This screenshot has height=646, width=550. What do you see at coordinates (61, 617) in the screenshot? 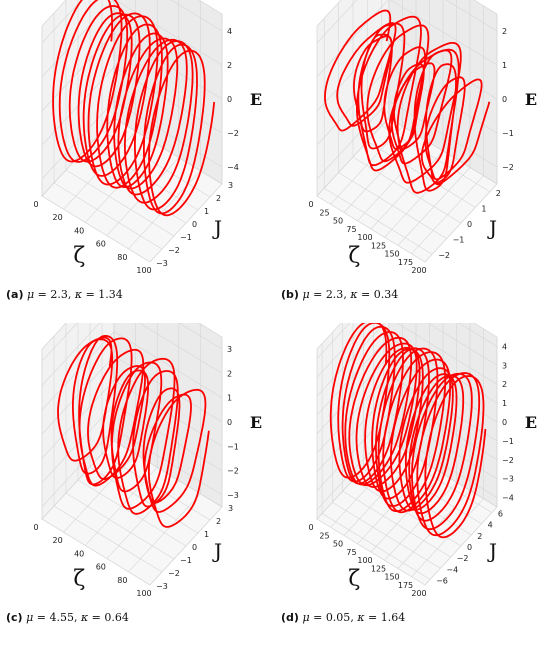
I see `caption-mu: 4.55` at bounding box center [61, 617].